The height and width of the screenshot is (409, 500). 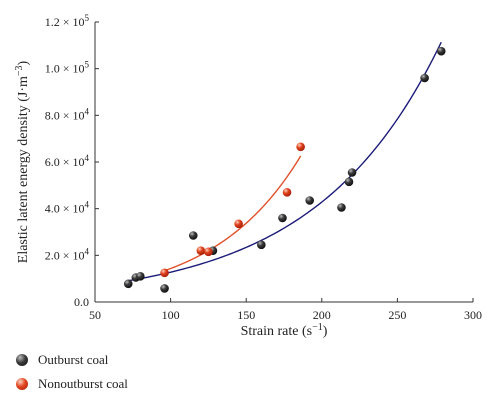 I want to click on y-tick-label: 6.0 × 10⁴, so click(x=67, y=161).